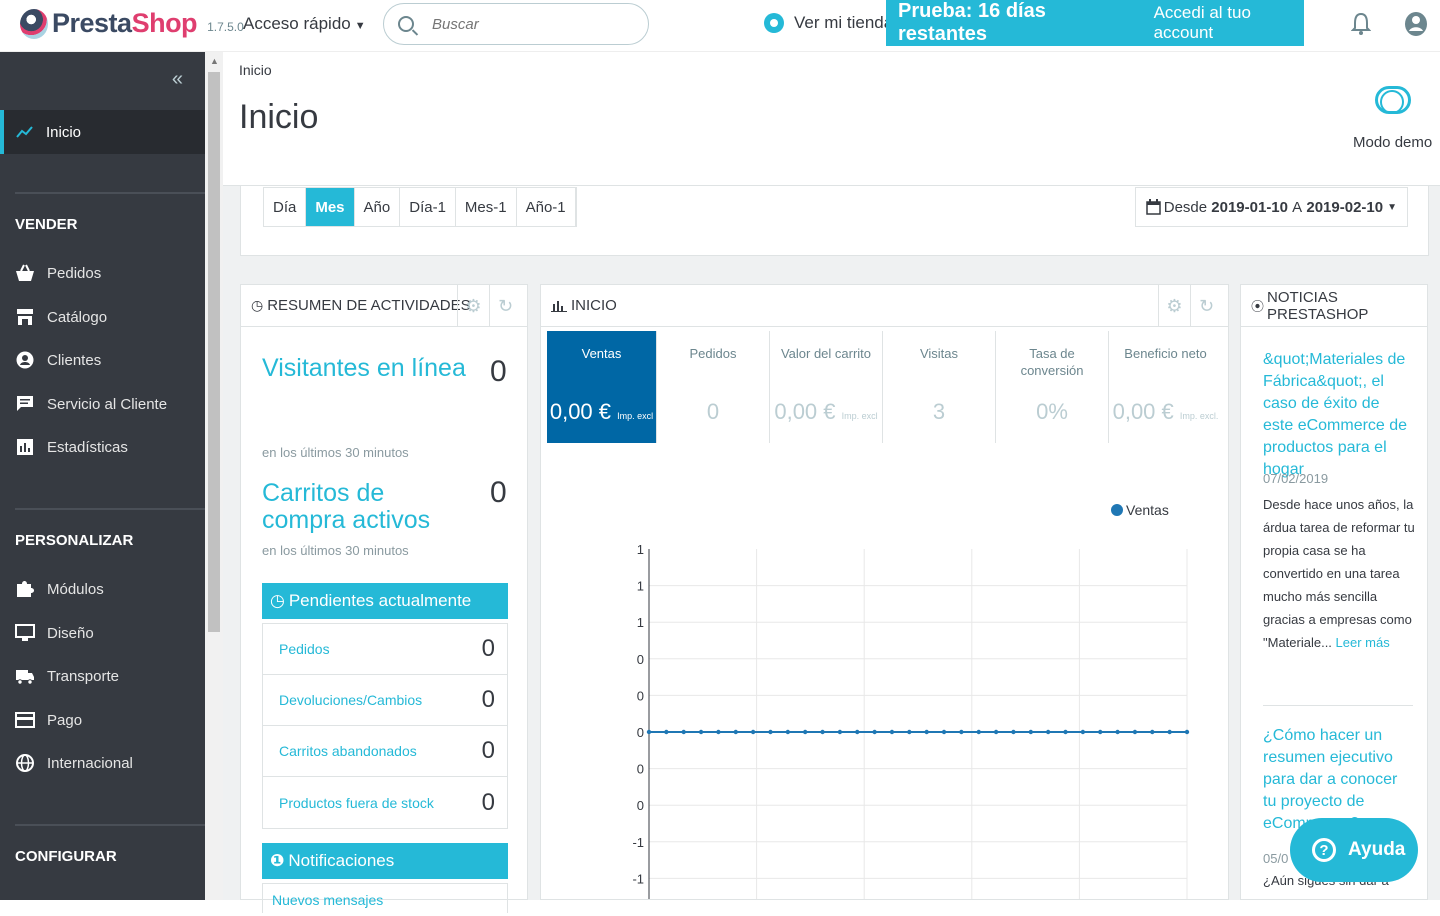 The width and height of the screenshot is (1440, 916). Describe the element at coordinates (74, 763) in the screenshot. I see `sidebar-item-internacional: Internacional` at that location.